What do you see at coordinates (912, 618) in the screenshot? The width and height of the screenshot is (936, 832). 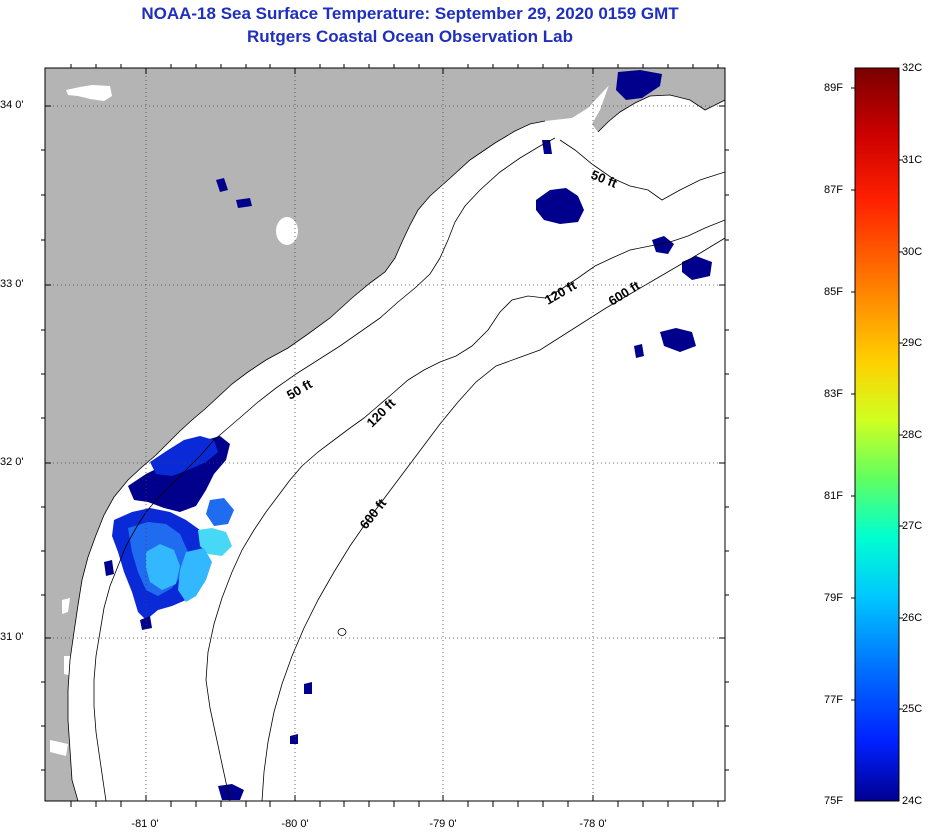 I see `scale-label-26c: 26C` at bounding box center [912, 618].